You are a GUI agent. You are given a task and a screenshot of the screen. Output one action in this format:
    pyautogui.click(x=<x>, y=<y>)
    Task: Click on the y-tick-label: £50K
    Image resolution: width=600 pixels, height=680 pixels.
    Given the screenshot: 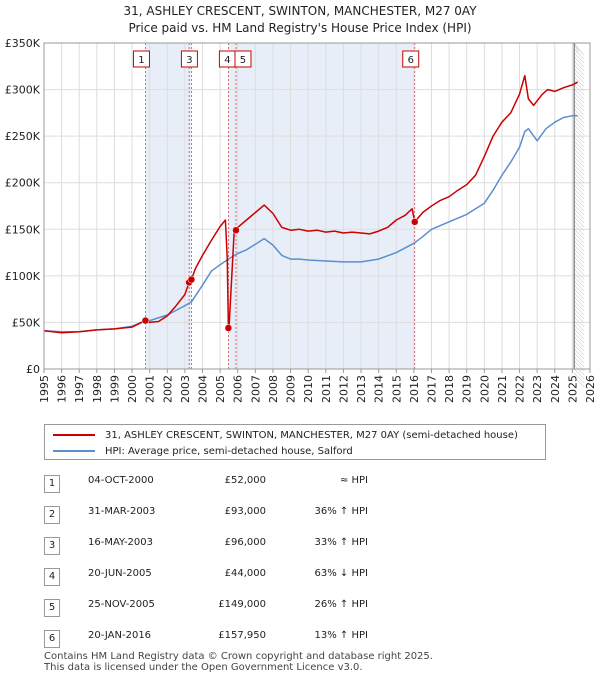 What is the action you would take?
    pyautogui.click(x=26, y=322)
    